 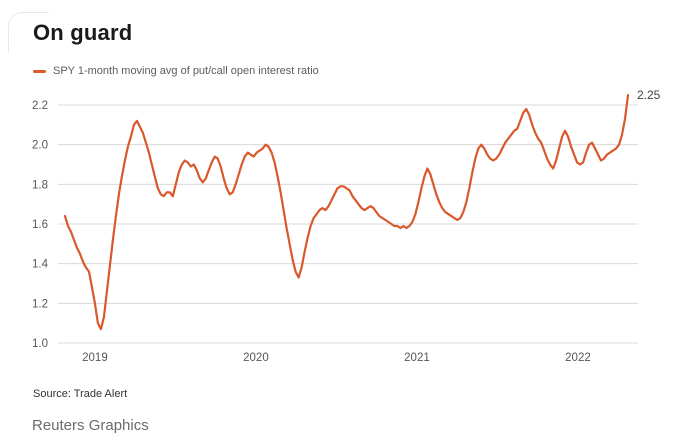 What do you see at coordinates (417, 358) in the screenshot?
I see `x-tick-label: 2021` at bounding box center [417, 358].